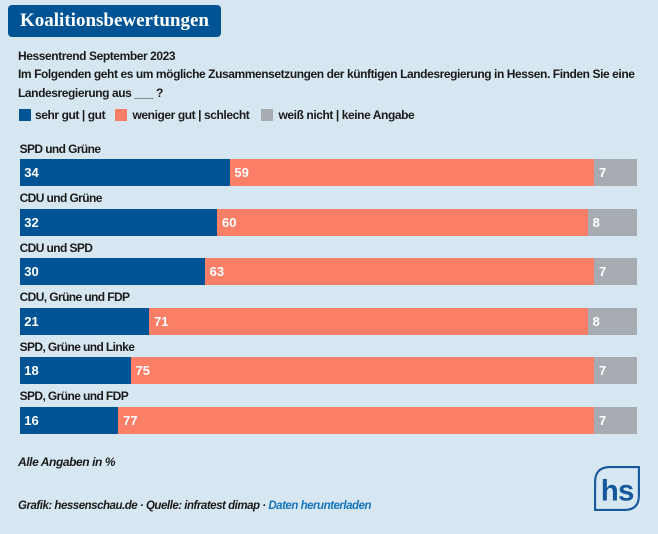 The image size is (658, 534). I want to click on svg-text: hs, so click(616, 491).